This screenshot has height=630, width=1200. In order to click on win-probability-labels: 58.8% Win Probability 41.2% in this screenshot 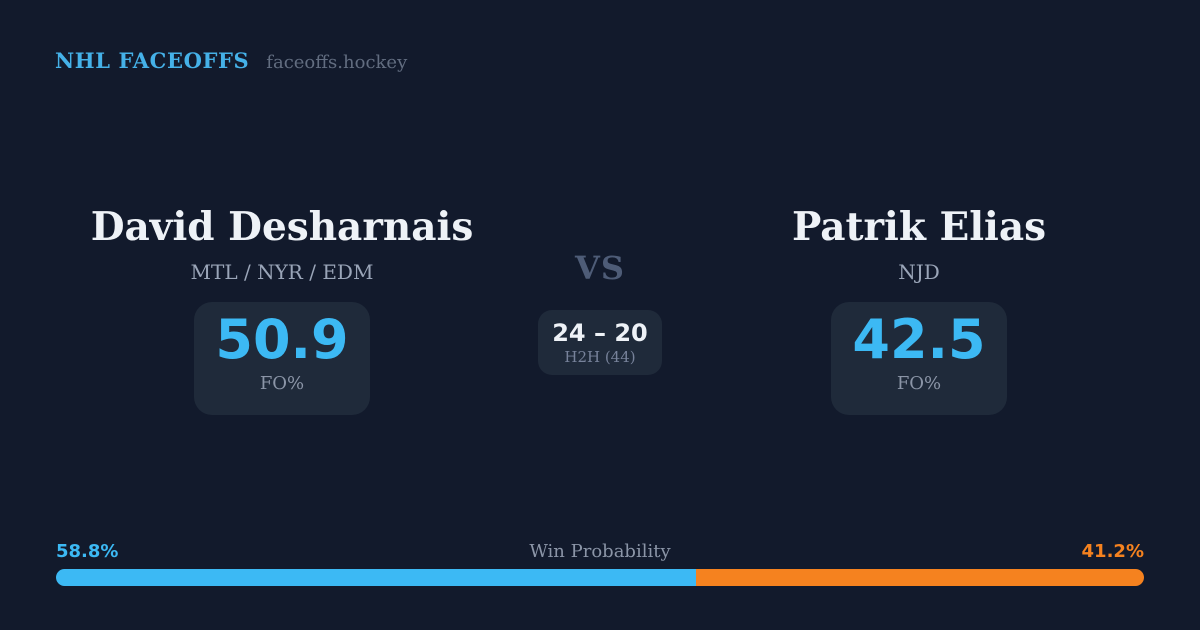, I will do `click(600, 551)`.